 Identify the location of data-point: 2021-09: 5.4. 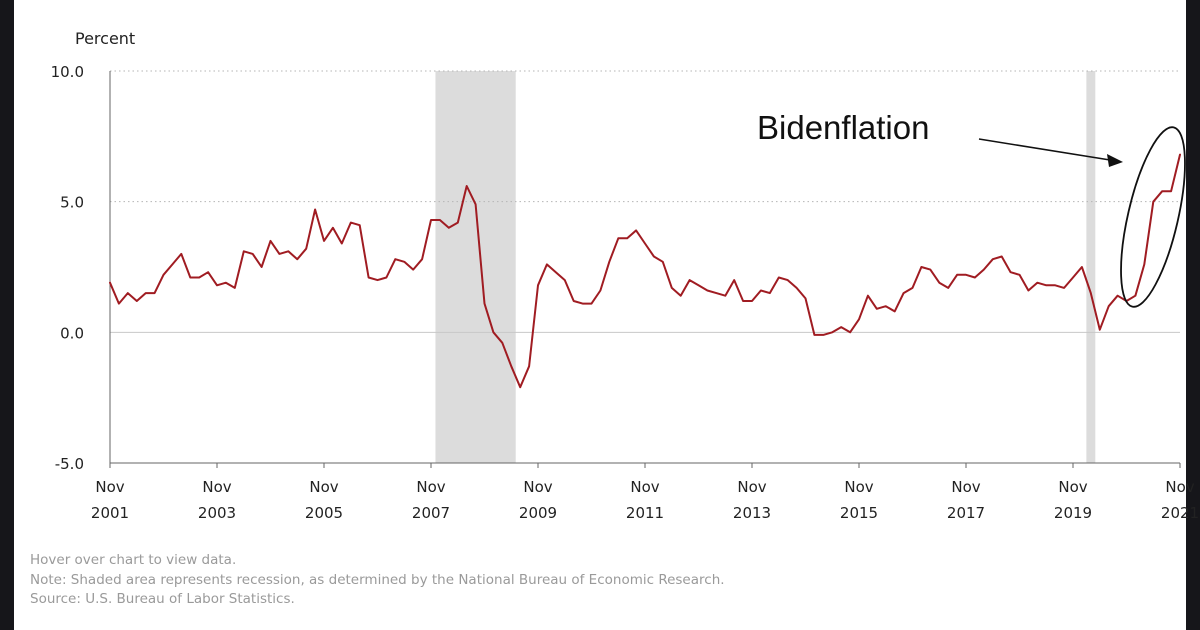
(1171, 191).